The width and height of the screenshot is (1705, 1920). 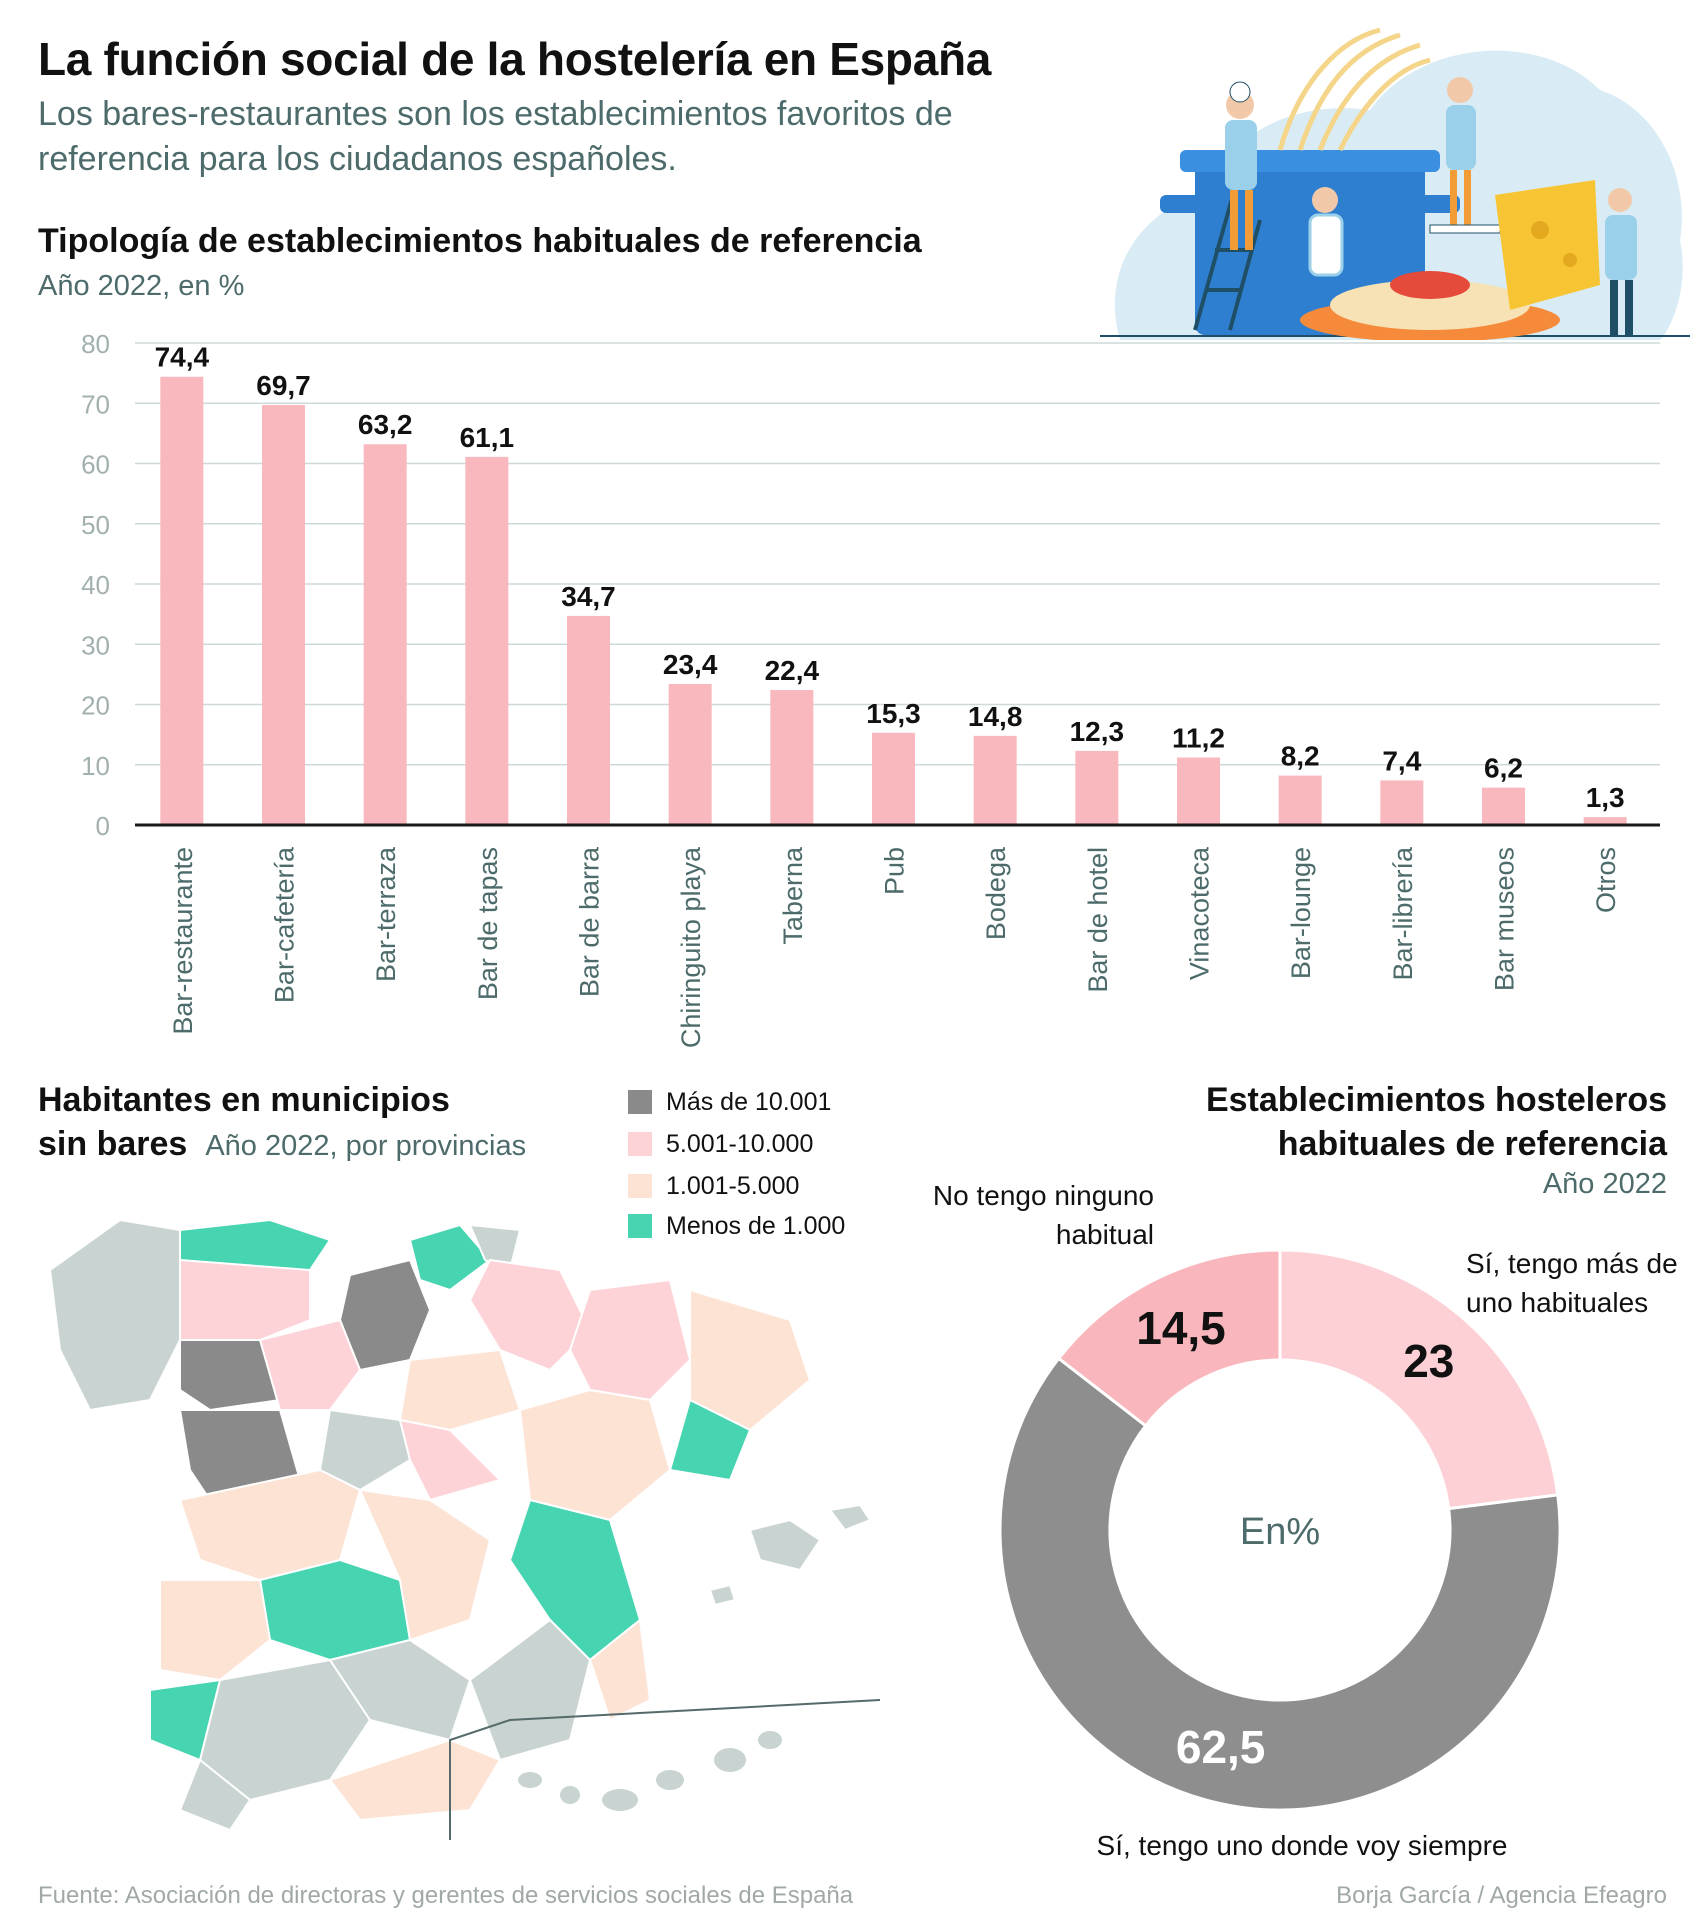 What do you see at coordinates (95, 766) in the screenshot?
I see `y-tick-label: 10` at bounding box center [95, 766].